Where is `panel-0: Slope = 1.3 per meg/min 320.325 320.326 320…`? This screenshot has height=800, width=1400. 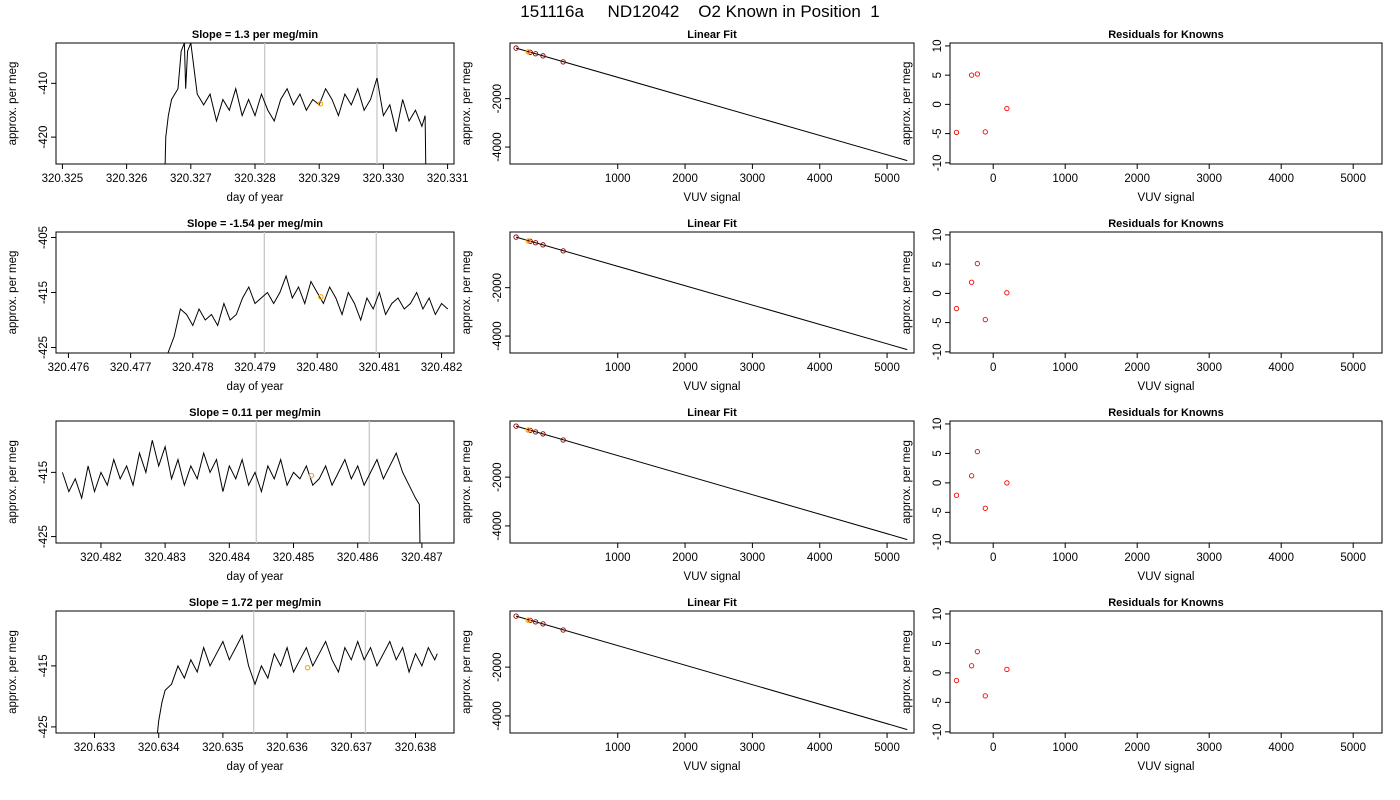
panel-0: Slope = 1.3 per meg/min 320.325 320.326 320… is located at coordinates (237, 116).